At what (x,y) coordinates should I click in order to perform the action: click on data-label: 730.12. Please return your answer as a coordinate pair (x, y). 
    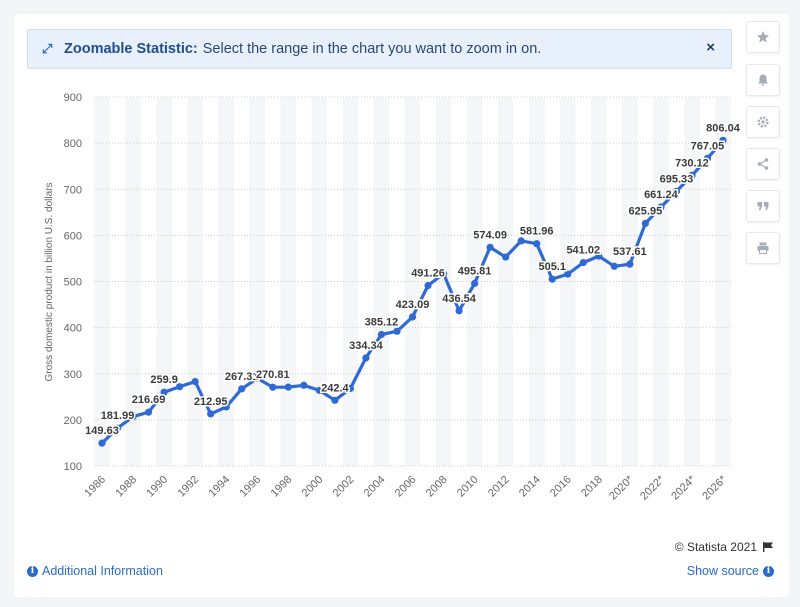
    Looking at the image, I should click on (692, 163).